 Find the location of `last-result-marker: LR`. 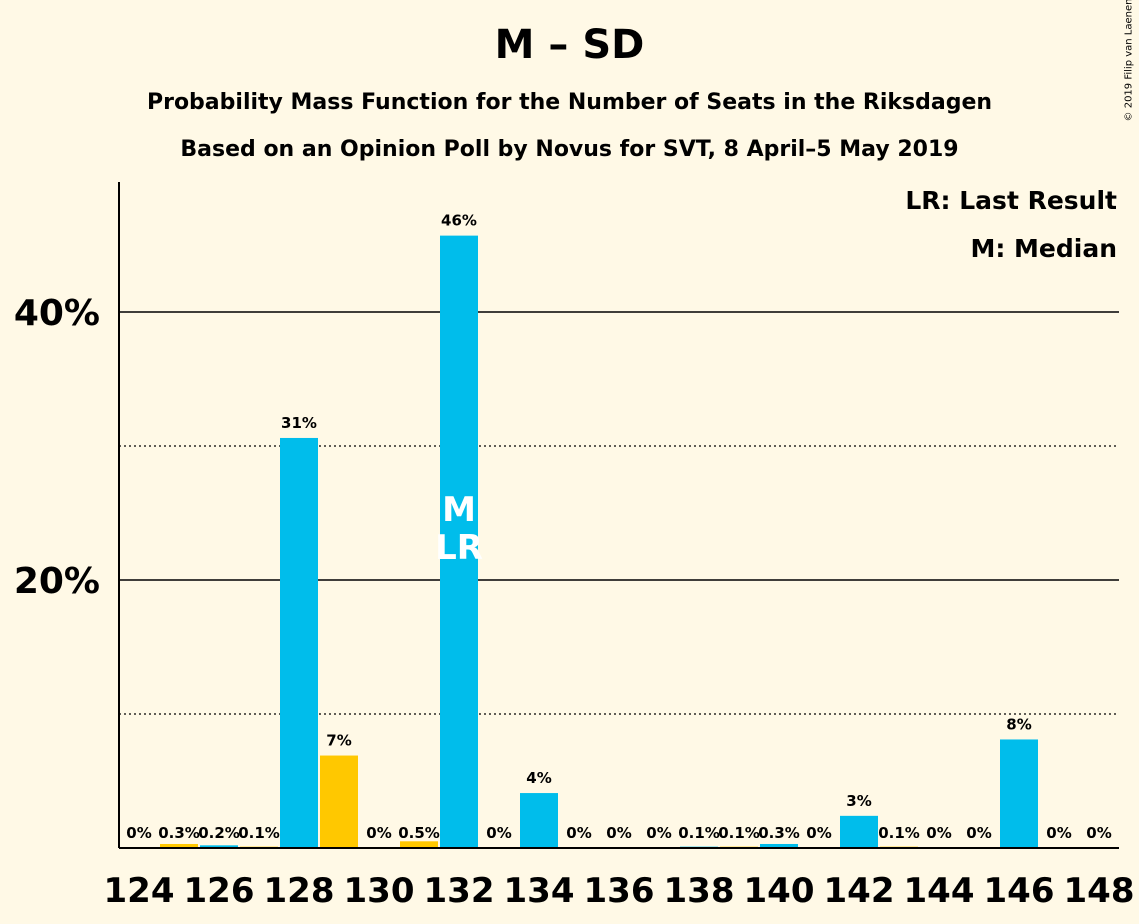

last-result-marker: LR is located at coordinates (459, 548).